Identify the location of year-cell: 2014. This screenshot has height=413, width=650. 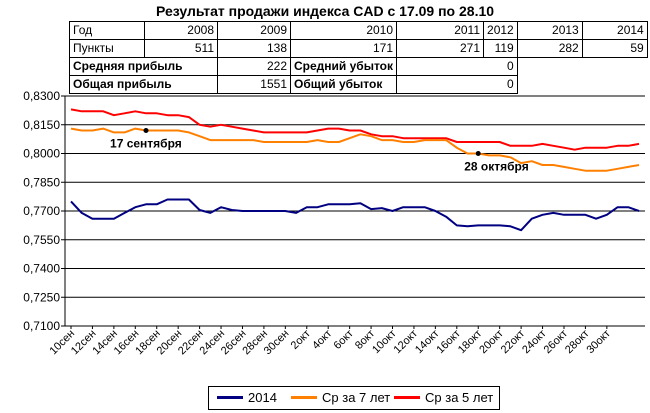
(614, 30).